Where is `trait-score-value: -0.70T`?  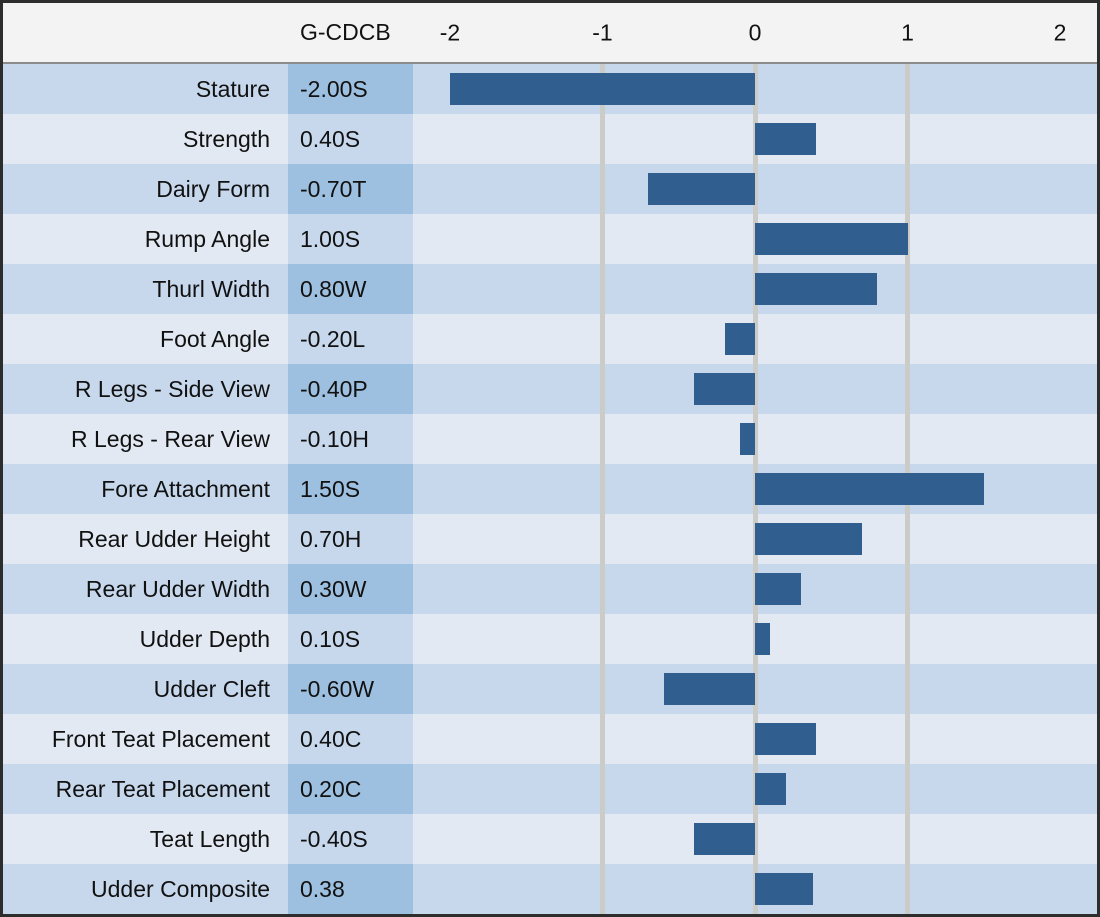 trait-score-value: -0.70T is located at coordinates (350, 189).